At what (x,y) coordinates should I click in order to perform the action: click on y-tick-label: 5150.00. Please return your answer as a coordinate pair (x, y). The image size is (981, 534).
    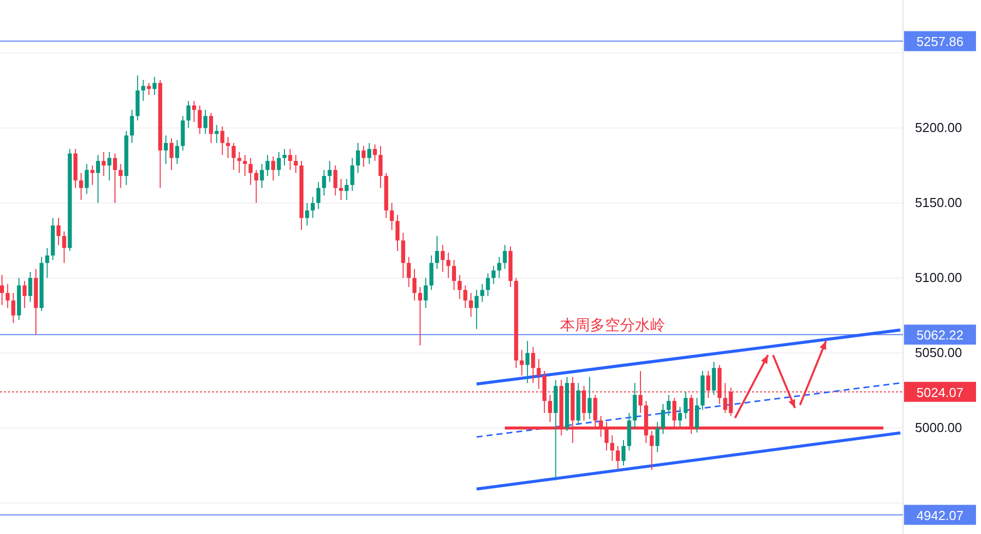
    Looking at the image, I should click on (938, 202).